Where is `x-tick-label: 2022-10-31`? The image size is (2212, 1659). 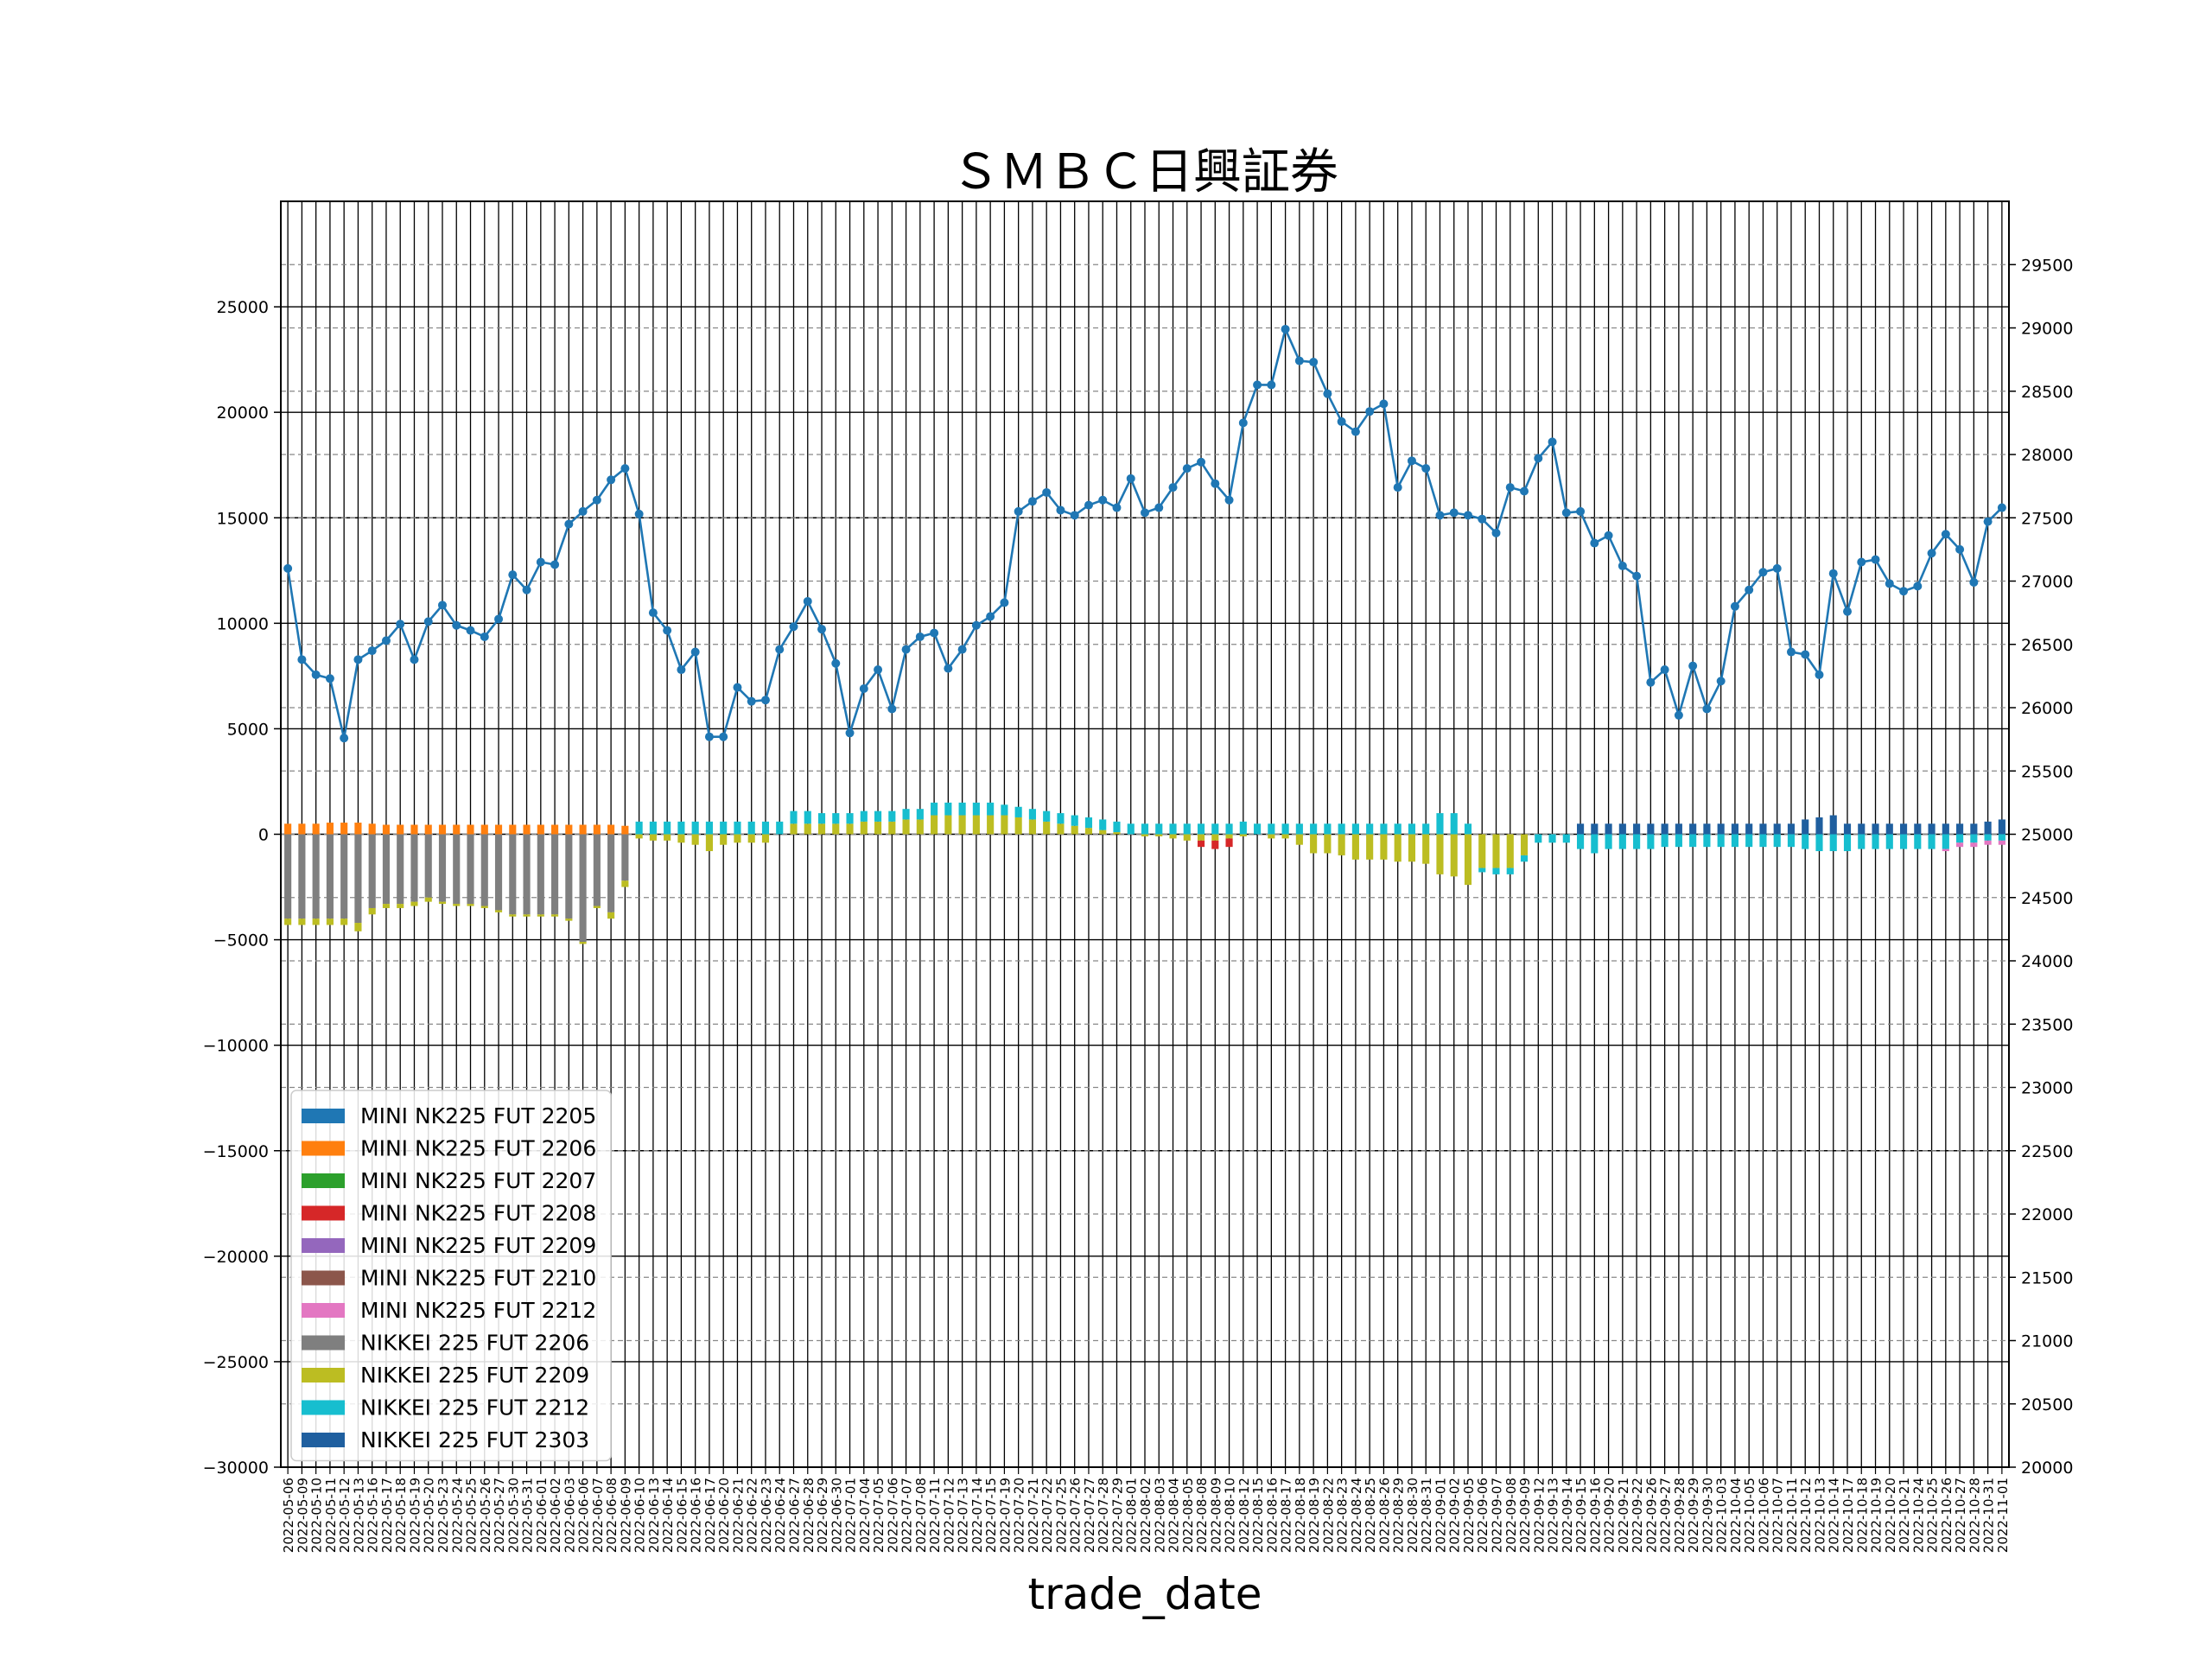 x-tick-label: 2022-10-31 is located at coordinates (1989, 1515).